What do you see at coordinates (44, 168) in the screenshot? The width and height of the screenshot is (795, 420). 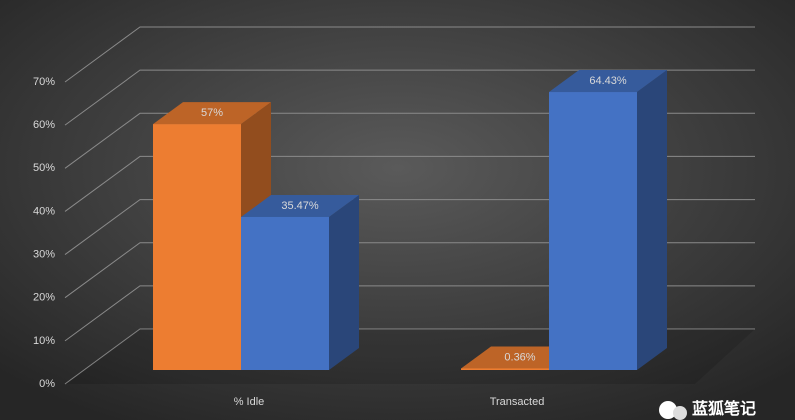 I see `y-tick-label: 50%` at bounding box center [44, 168].